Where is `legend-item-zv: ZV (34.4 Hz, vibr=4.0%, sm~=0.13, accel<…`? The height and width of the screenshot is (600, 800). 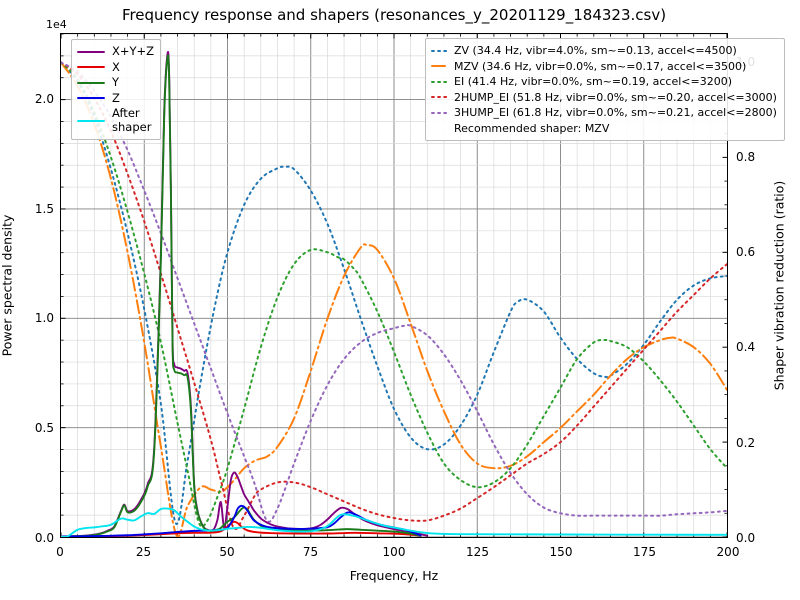
legend-item-zv: ZV (34.4 Hz, vibr=4.0%, sm~=0.13, accel<… is located at coordinates (604, 51).